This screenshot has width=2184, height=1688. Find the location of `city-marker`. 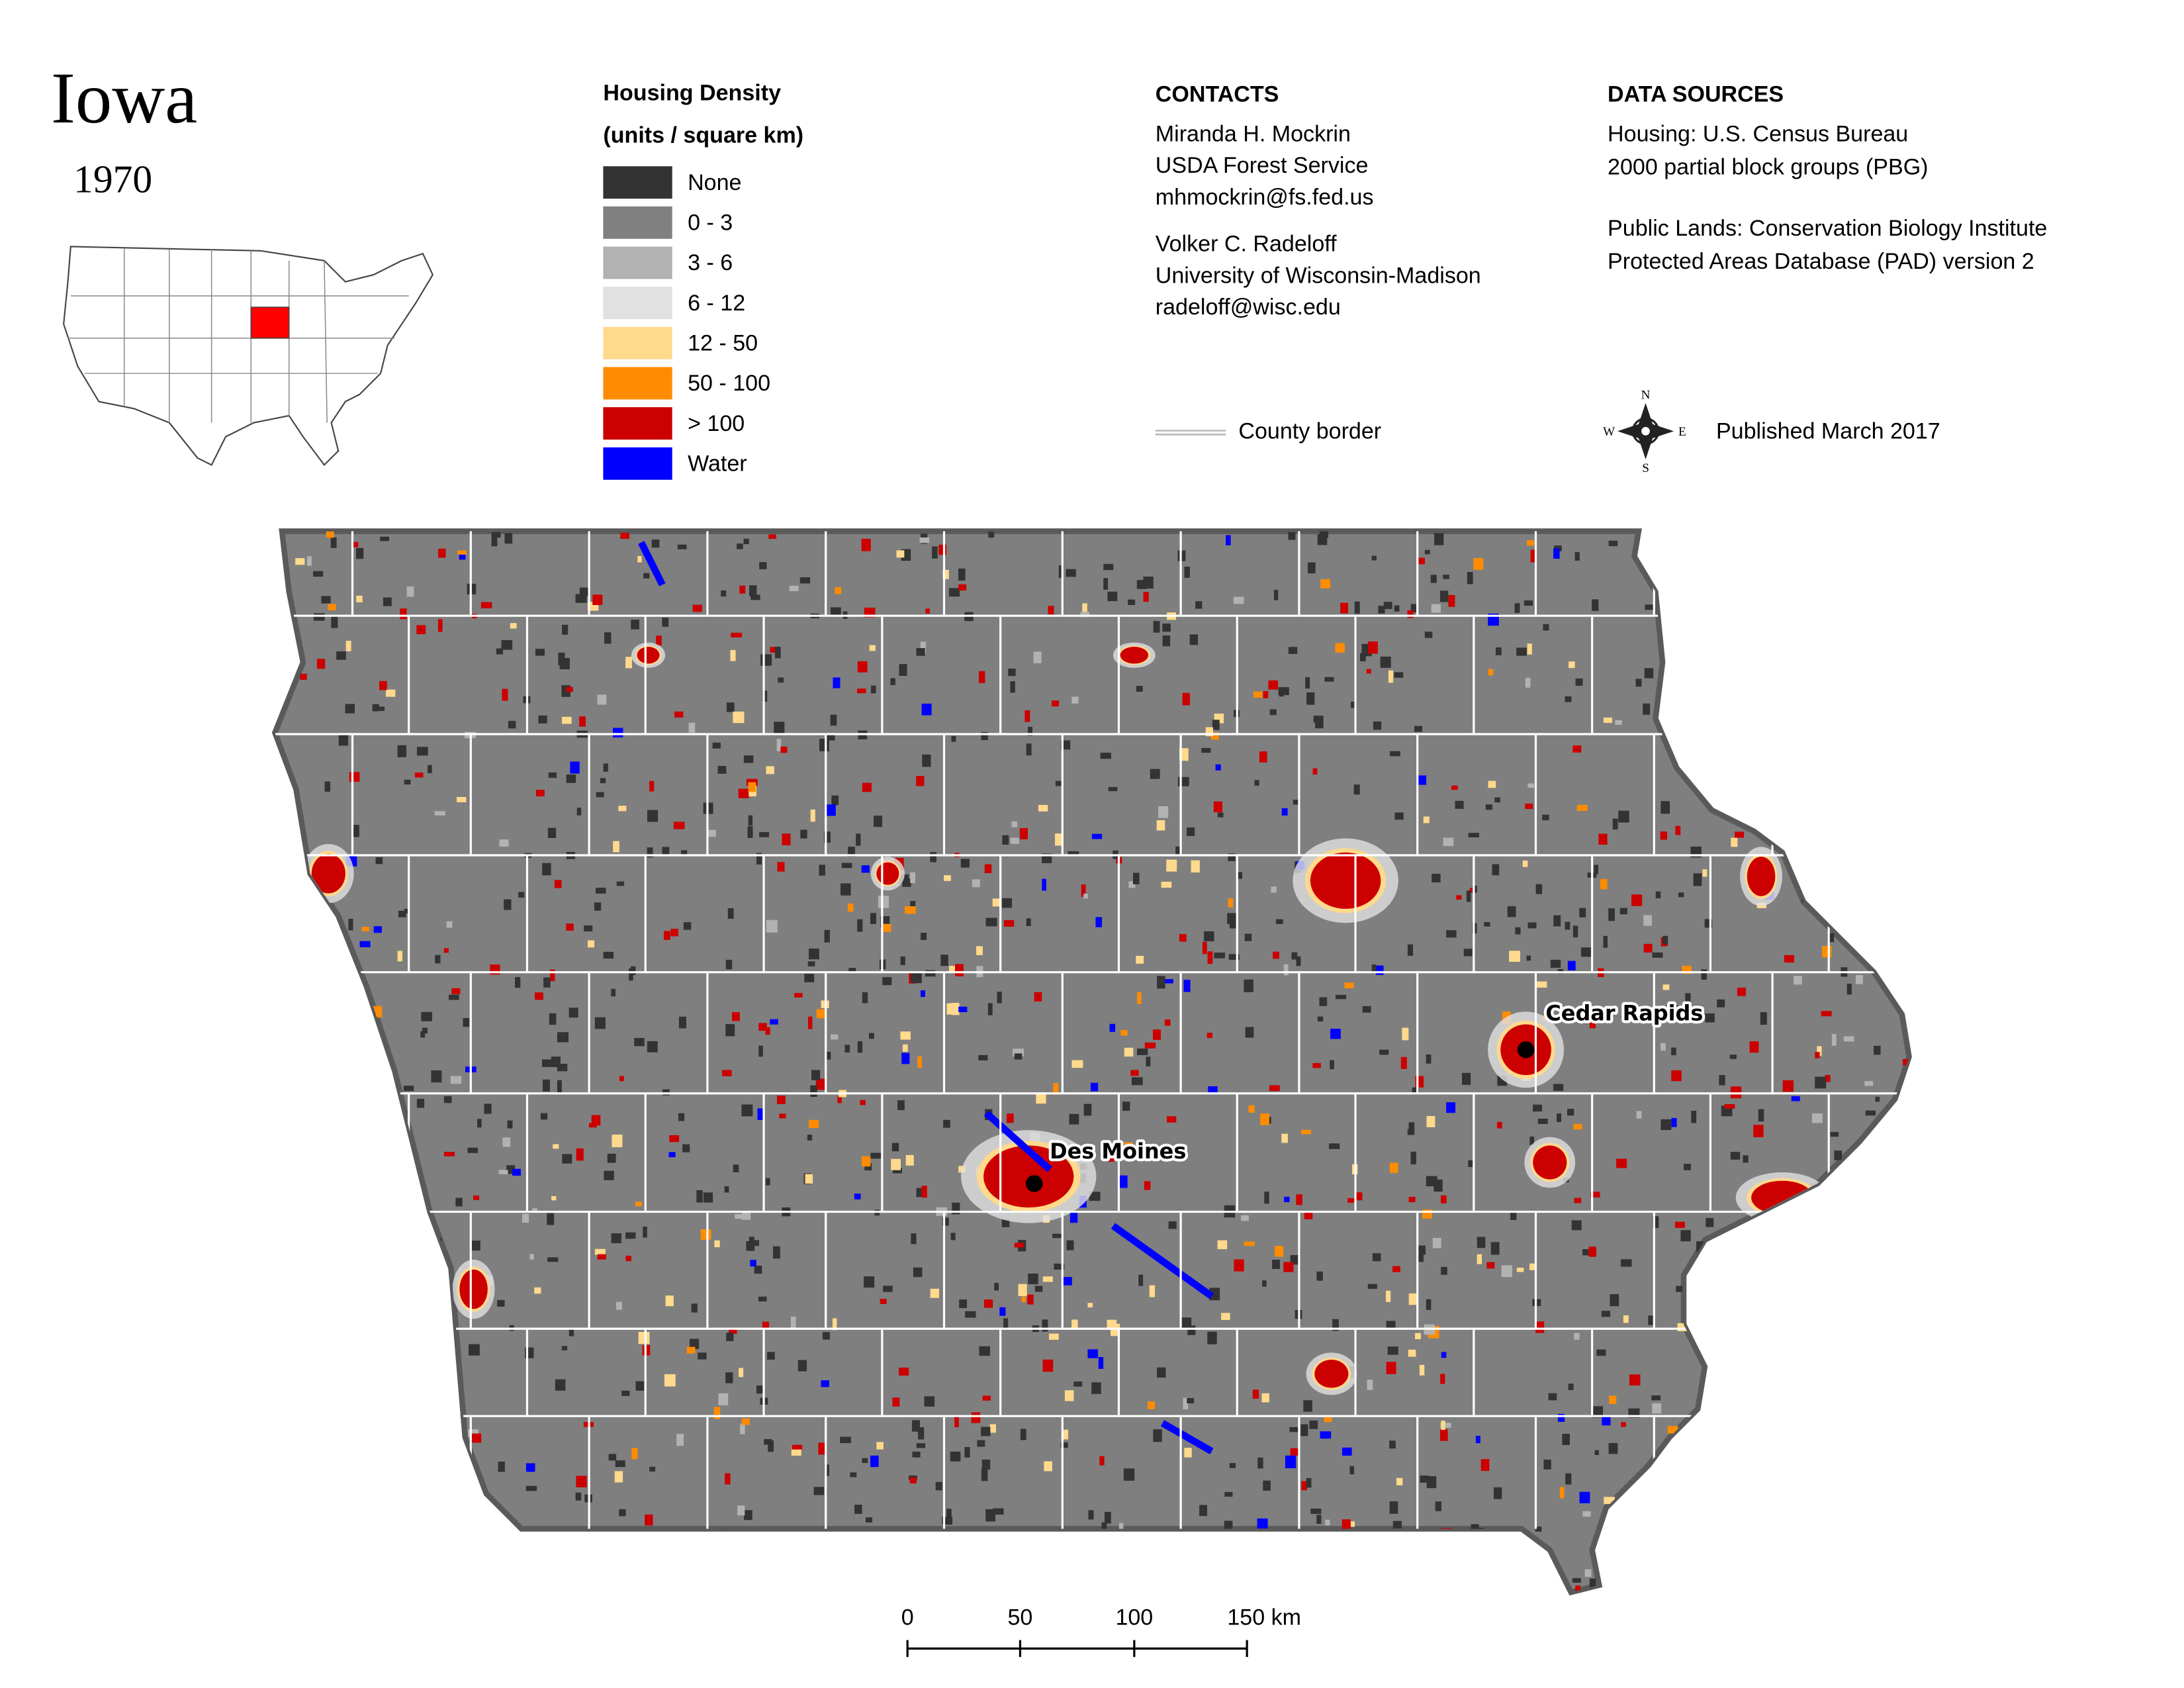

city-marker is located at coordinates (1526, 1049).